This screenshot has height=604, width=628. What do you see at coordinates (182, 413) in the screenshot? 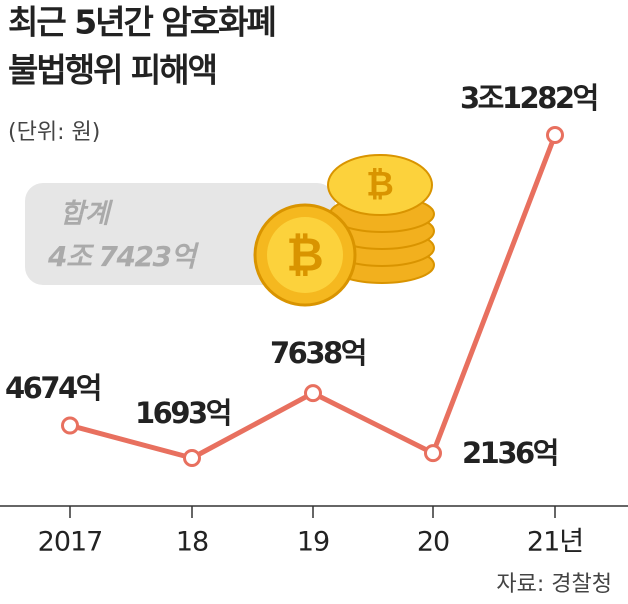
I see `data-label: 1693억` at bounding box center [182, 413].